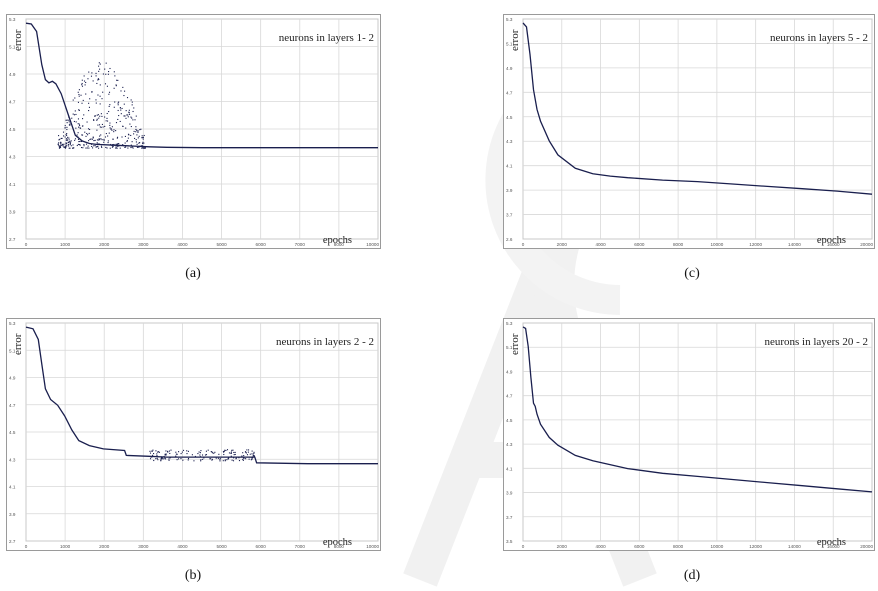 Image resolution: width=878 pixels, height=591 pixels. I want to click on caption-c: (c), so click(692, 273).